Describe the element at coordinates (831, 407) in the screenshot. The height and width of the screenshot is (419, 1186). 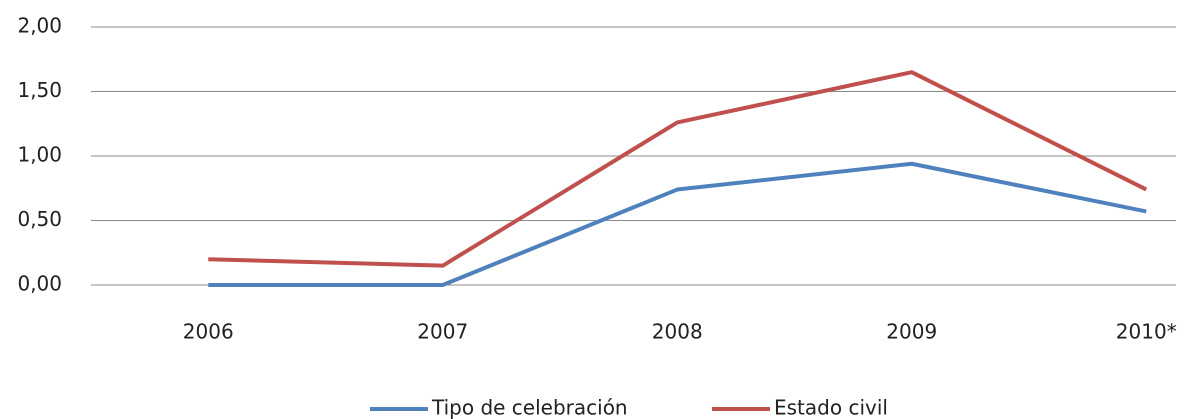
I see `legend-label: Estado civil` at that location.